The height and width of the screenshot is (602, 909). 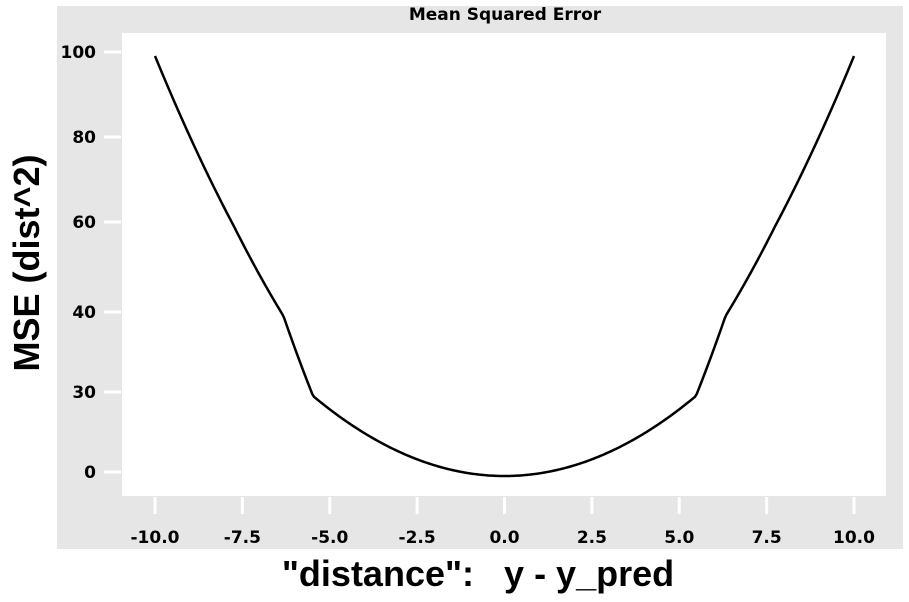 What do you see at coordinates (155, 538) in the screenshot?
I see `x-tick-label: -10.0` at bounding box center [155, 538].